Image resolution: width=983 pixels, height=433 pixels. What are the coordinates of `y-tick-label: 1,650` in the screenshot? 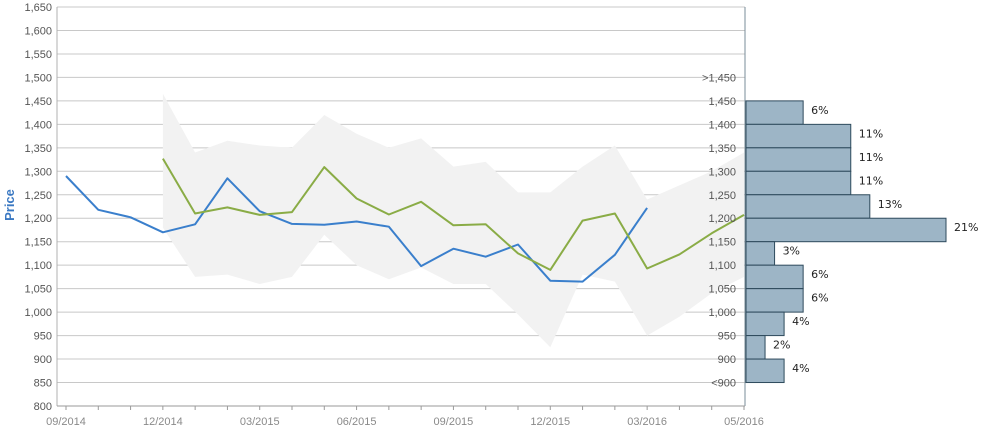 It's located at (38, 8).